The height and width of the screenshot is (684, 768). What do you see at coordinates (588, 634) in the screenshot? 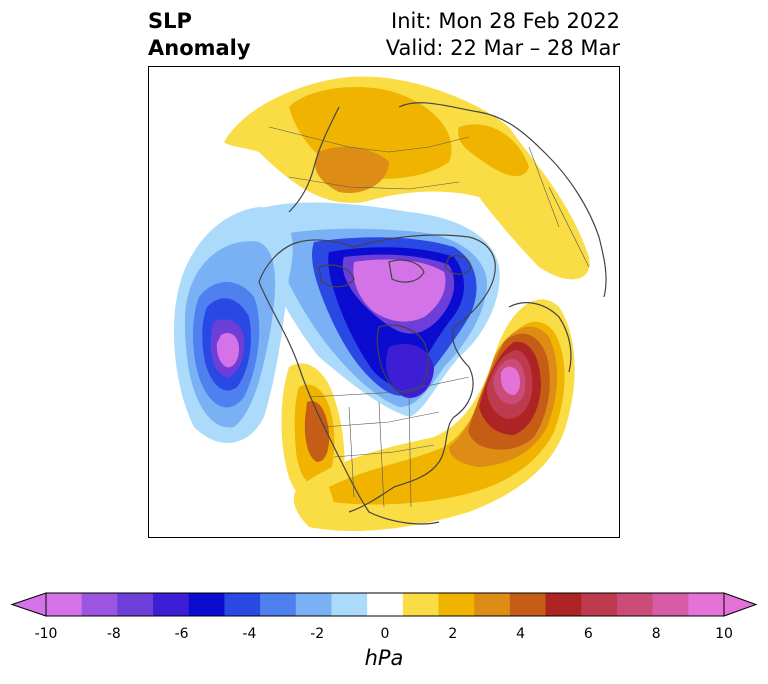
I see `colorbar-tick-label: 6` at bounding box center [588, 634].